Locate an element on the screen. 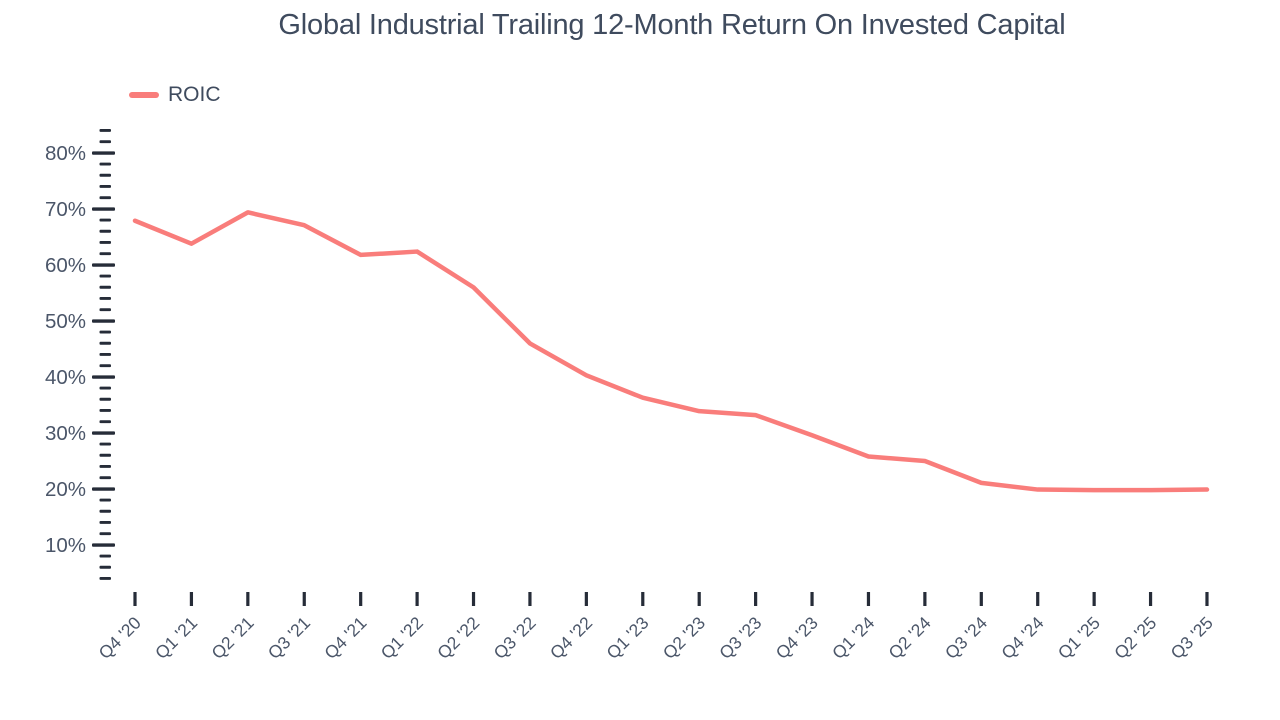 This screenshot has width=1280, height=720. x-axis-label: Q3 '24 is located at coordinates (966, 637).